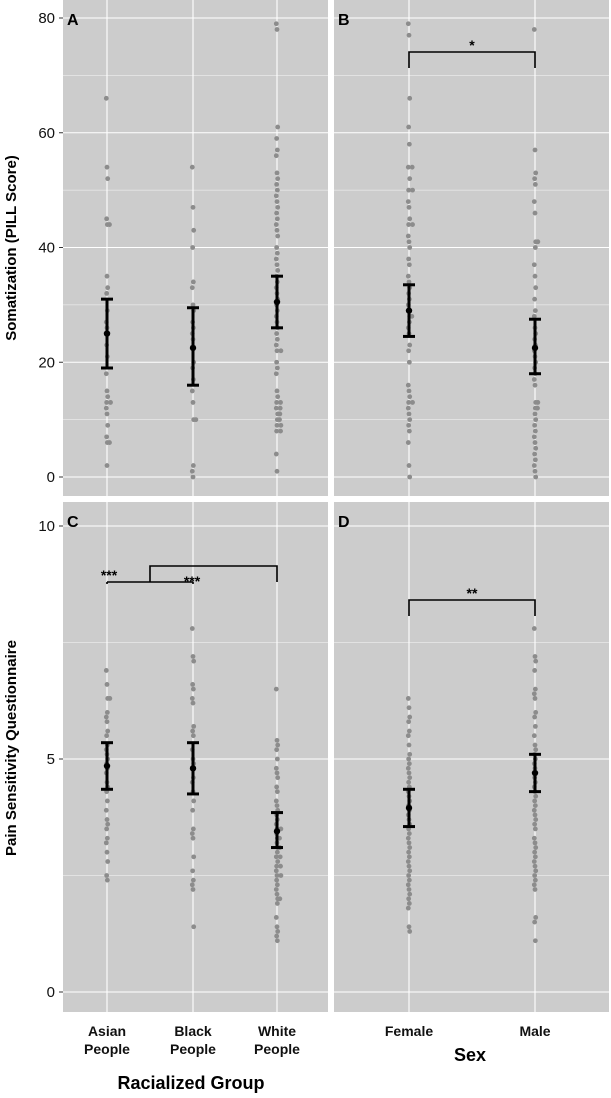  What do you see at coordinates (46, 362) in the screenshot?
I see `y-tick-label: 20` at bounding box center [46, 362].